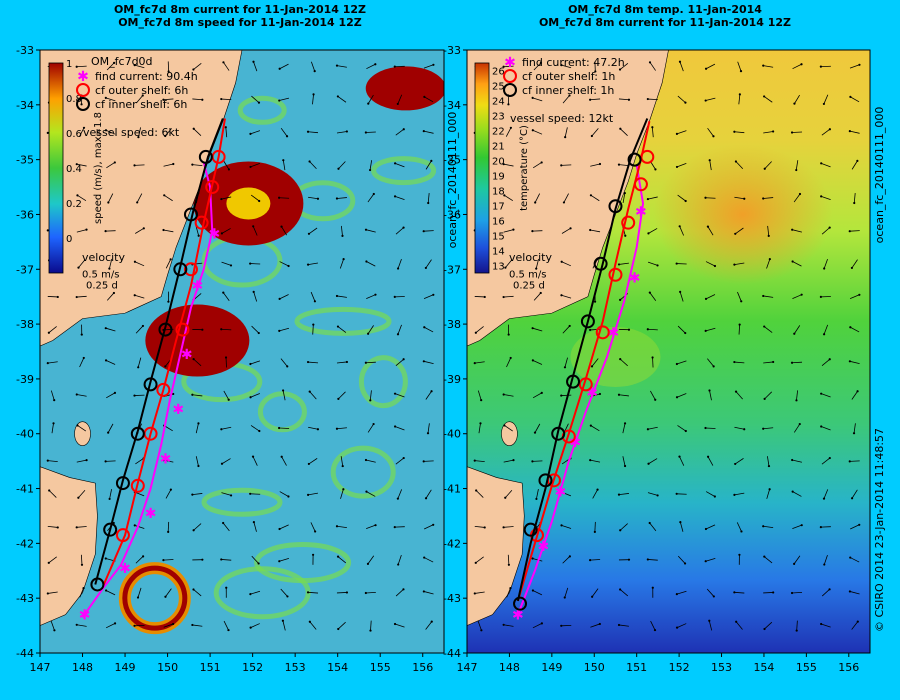  I want to click on x-tick-label: 155, so click(380, 667).